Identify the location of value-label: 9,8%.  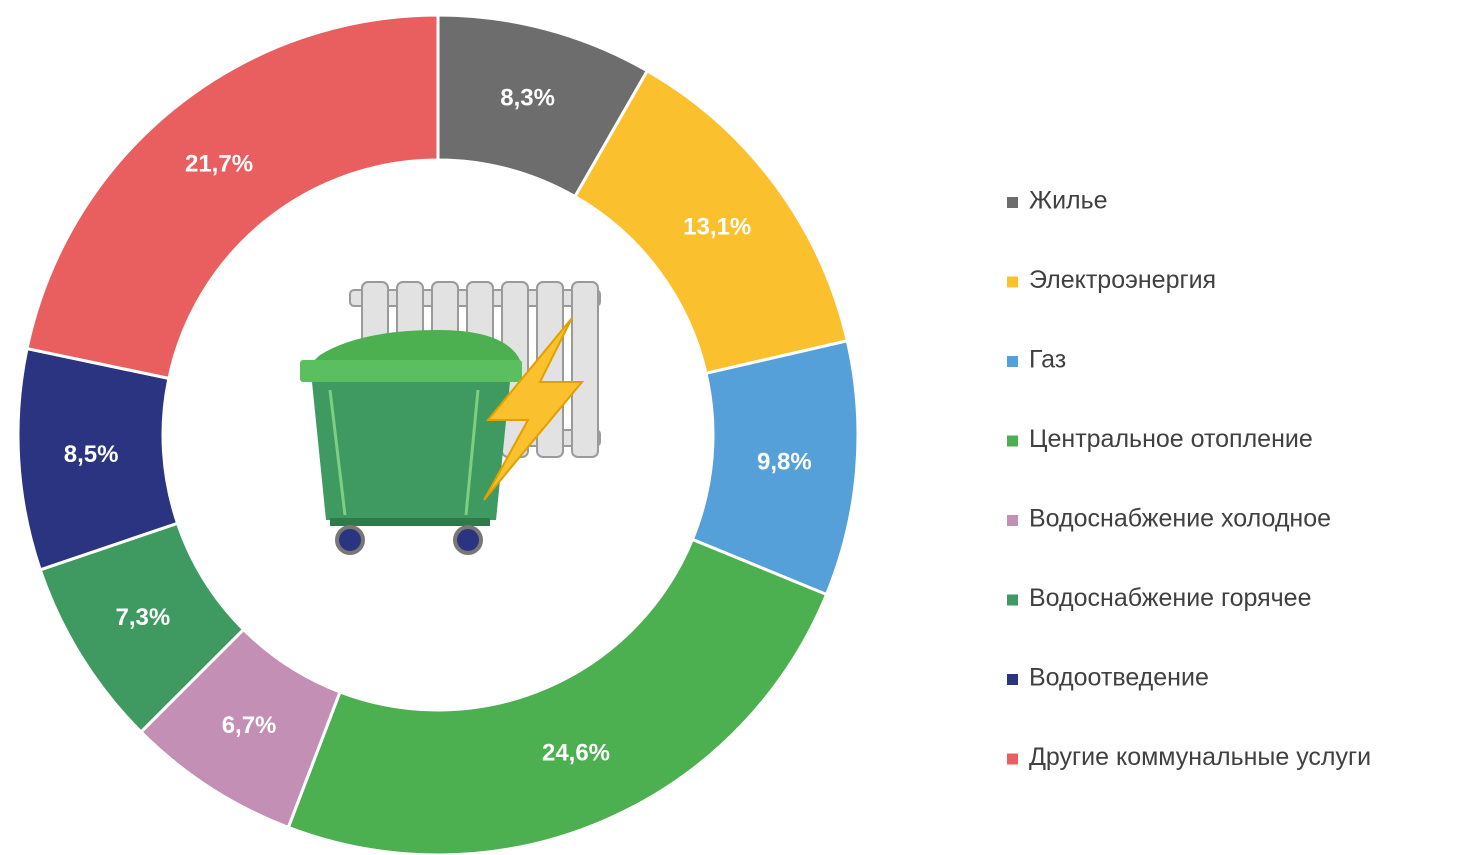
(784, 462).